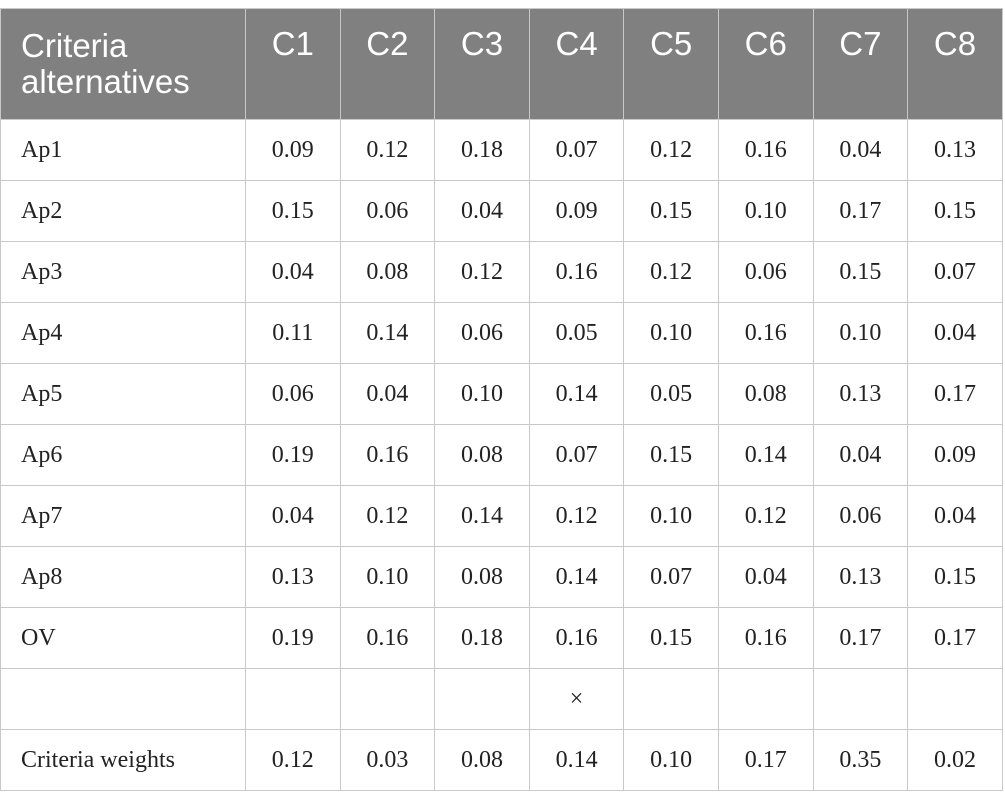 The image size is (1005, 809). What do you see at coordinates (293, 64) in the screenshot?
I see `header-c1: C1` at bounding box center [293, 64].